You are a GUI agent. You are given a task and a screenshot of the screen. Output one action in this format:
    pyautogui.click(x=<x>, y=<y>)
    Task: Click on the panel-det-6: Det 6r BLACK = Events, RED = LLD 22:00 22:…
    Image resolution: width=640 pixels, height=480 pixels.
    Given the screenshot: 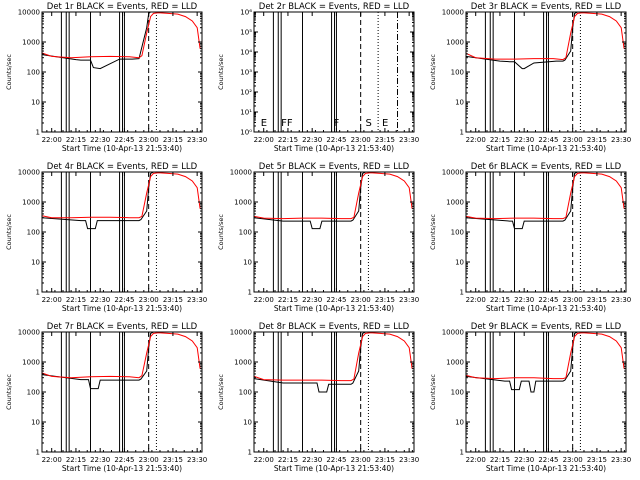 What is the action you would take?
    pyautogui.click(x=530, y=237)
    